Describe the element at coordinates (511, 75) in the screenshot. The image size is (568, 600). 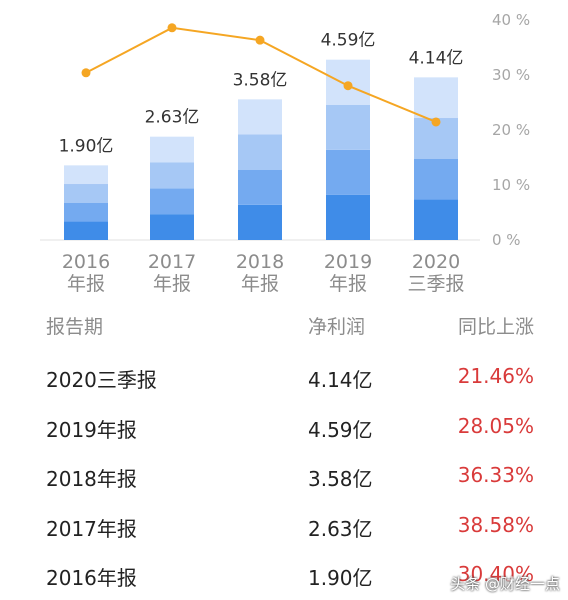
I see `right-axis-tick: 30 %` at that location.